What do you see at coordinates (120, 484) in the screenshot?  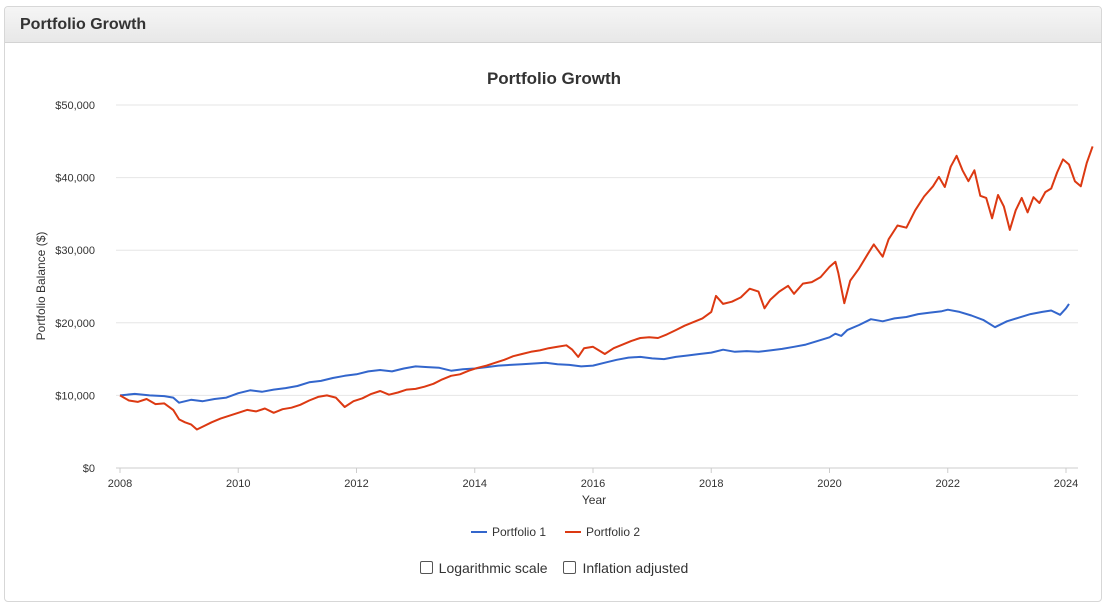 I see `x-tick-label: 2008` at bounding box center [120, 484].